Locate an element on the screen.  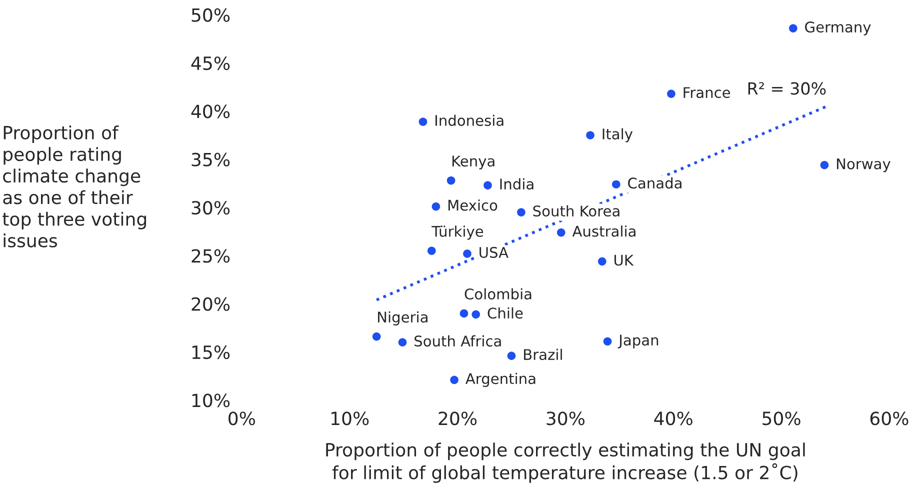
x-tick-label: 30% is located at coordinates (565, 419).